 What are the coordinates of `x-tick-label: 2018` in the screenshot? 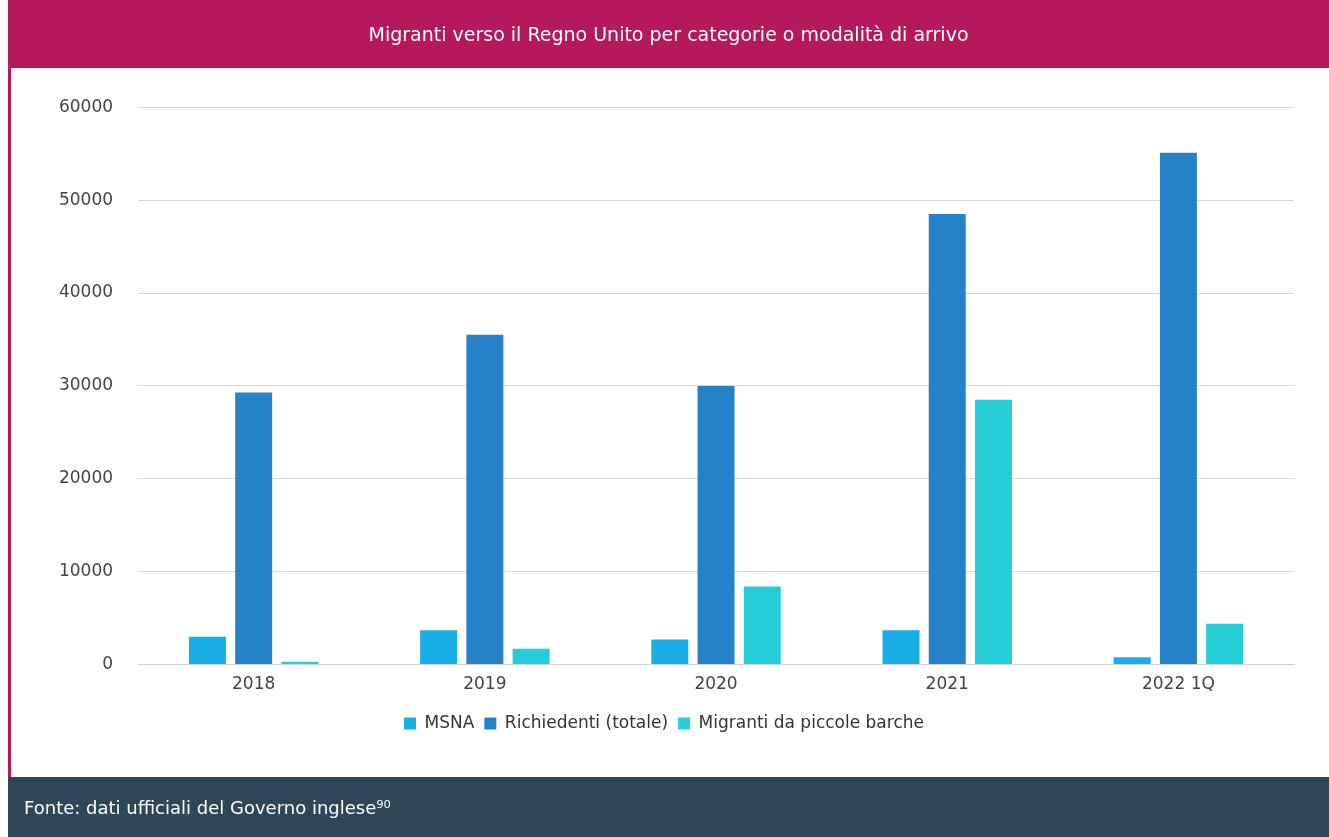 It's located at (254, 683).